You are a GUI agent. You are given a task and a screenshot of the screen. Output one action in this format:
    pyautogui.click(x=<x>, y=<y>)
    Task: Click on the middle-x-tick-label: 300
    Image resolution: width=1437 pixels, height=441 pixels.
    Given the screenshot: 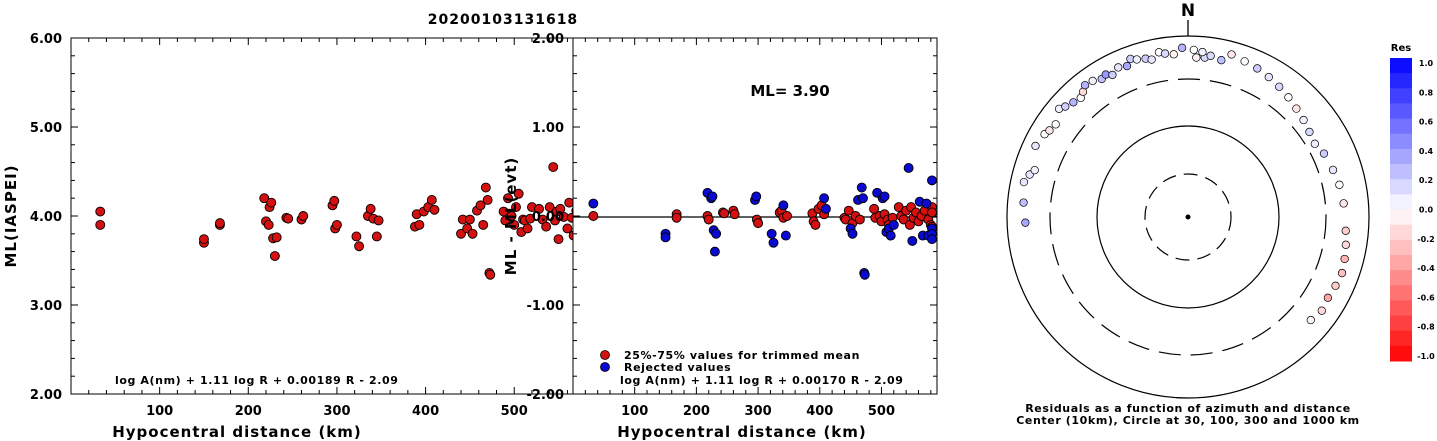 What is the action you would take?
    pyautogui.click(x=758, y=411)
    